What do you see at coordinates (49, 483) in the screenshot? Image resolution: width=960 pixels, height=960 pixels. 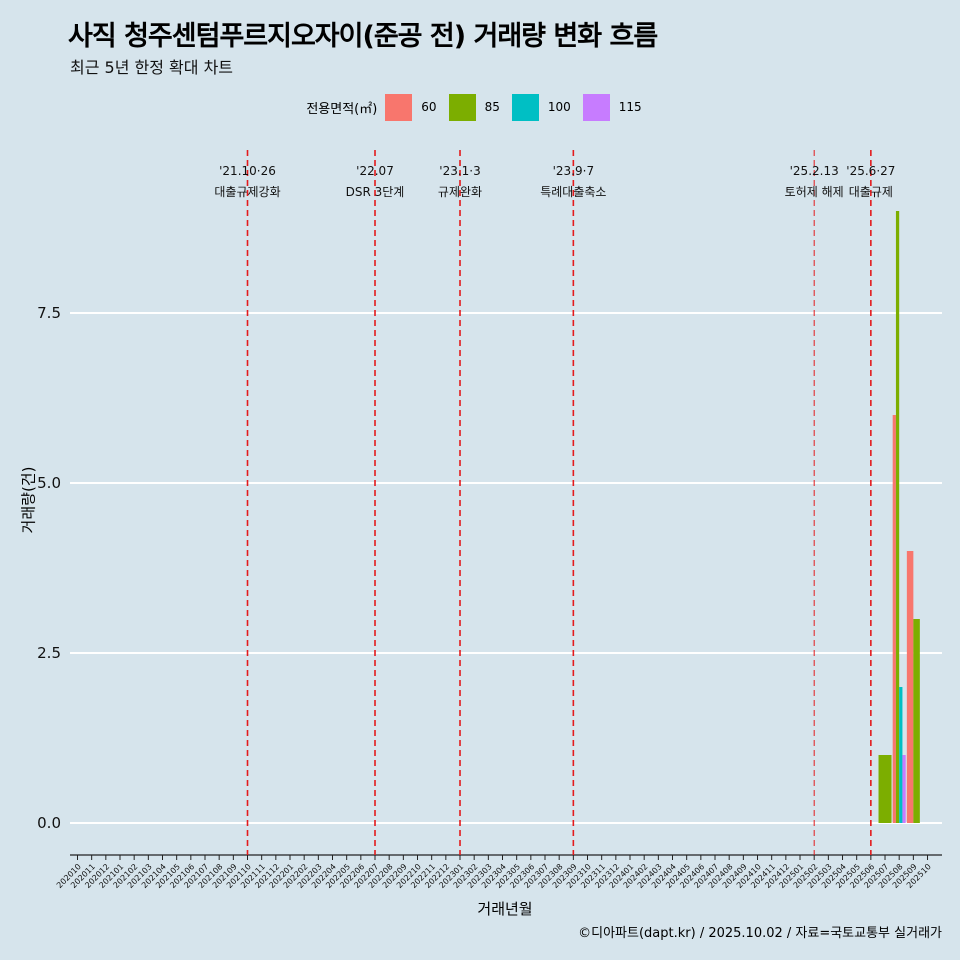 I see `y-tick-label: 5.0` at bounding box center [49, 483].